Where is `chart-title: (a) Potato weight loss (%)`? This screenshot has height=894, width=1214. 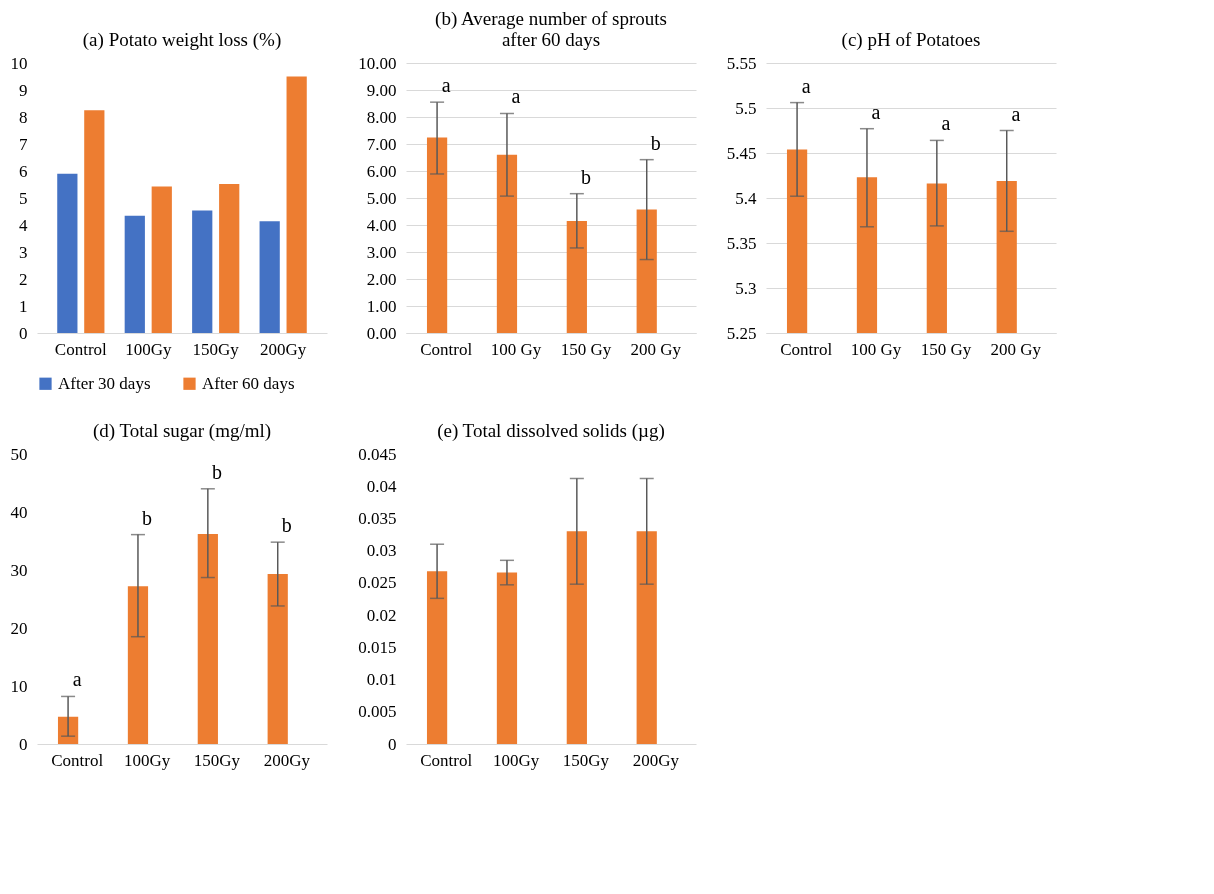
chart-title: (a) Potato weight loss (%) is located at coordinates (182, 40).